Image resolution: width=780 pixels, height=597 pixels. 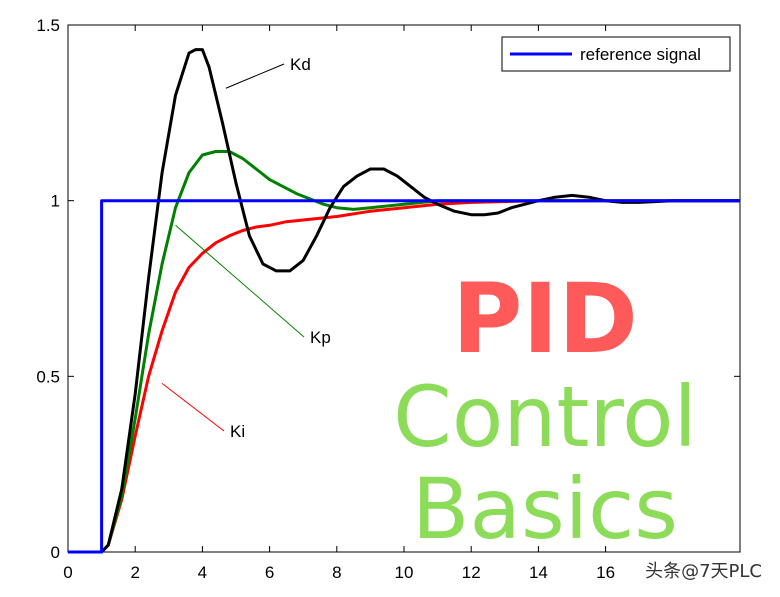 What do you see at coordinates (640, 54) in the screenshot?
I see `legend-label-reference-signal: reference signal` at bounding box center [640, 54].